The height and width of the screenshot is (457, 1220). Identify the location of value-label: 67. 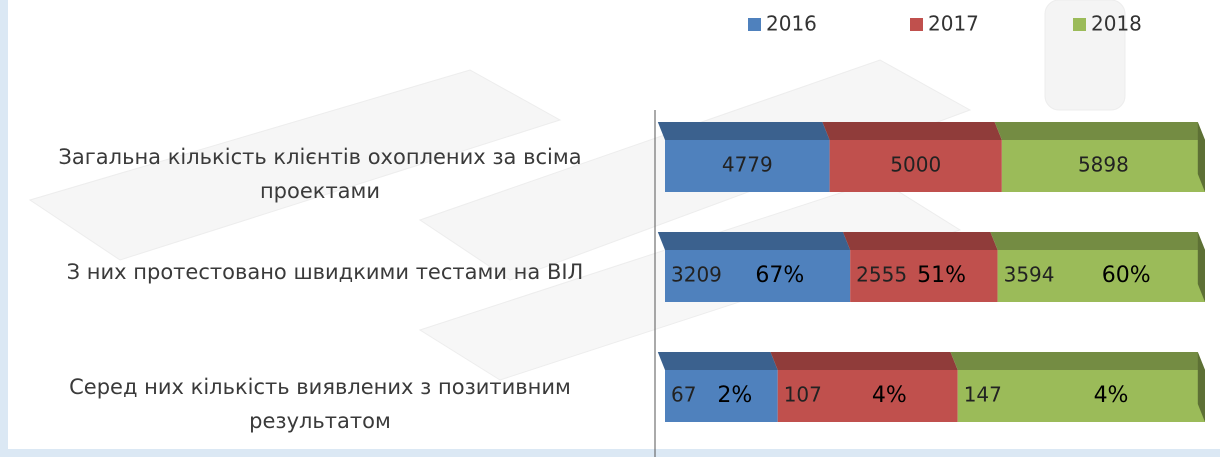
(683, 395).